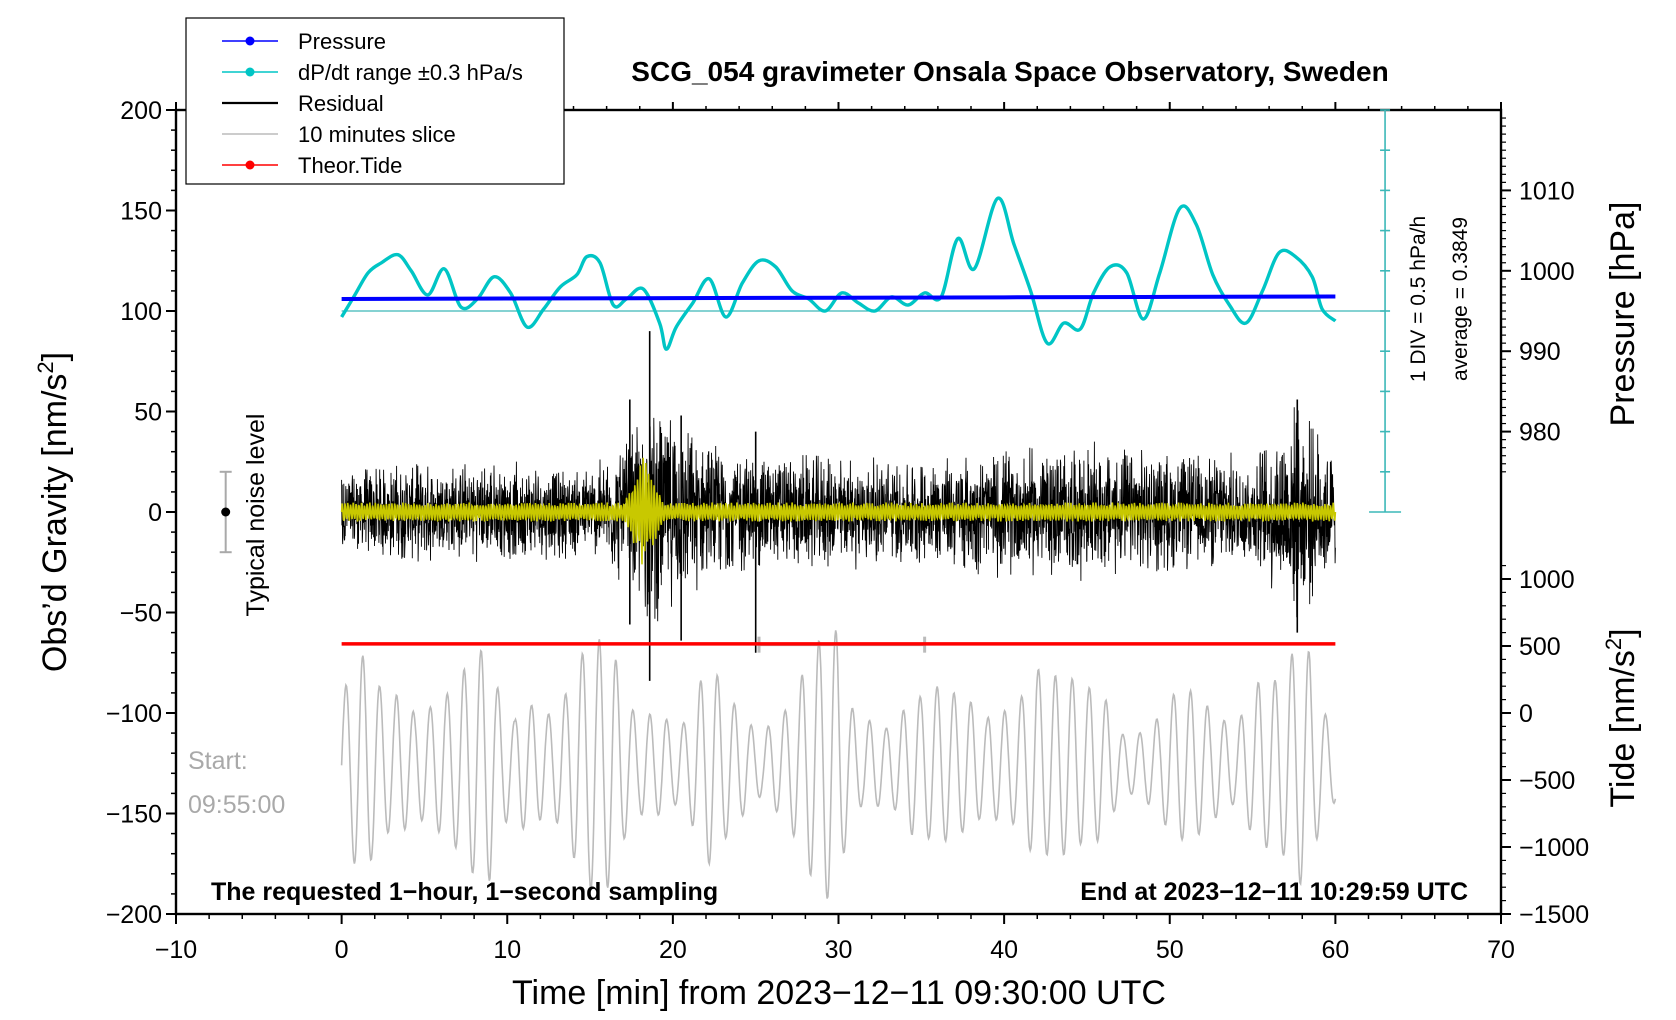 The width and height of the screenshot is (1676, 1020). What do you see at coordinates (839, 950) in the screenshot?
I see `x-tick-label: 30` at bounding box center [839, 950].